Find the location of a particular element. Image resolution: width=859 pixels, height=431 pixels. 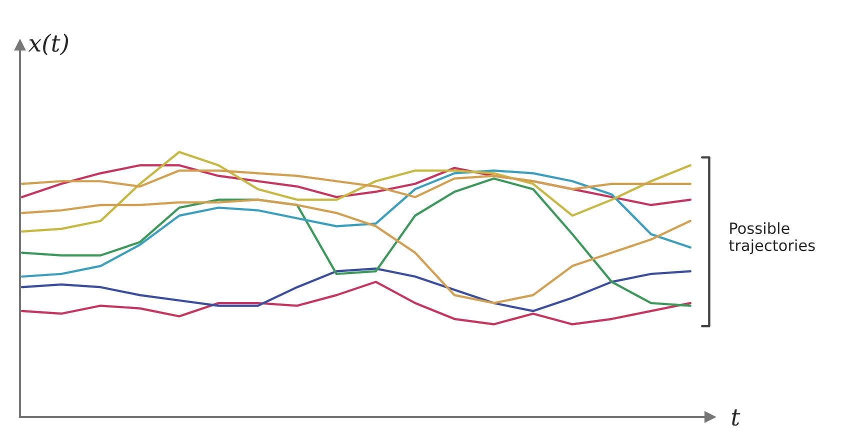

y-axis-title: x(t) is located at coordinates (48, 45).